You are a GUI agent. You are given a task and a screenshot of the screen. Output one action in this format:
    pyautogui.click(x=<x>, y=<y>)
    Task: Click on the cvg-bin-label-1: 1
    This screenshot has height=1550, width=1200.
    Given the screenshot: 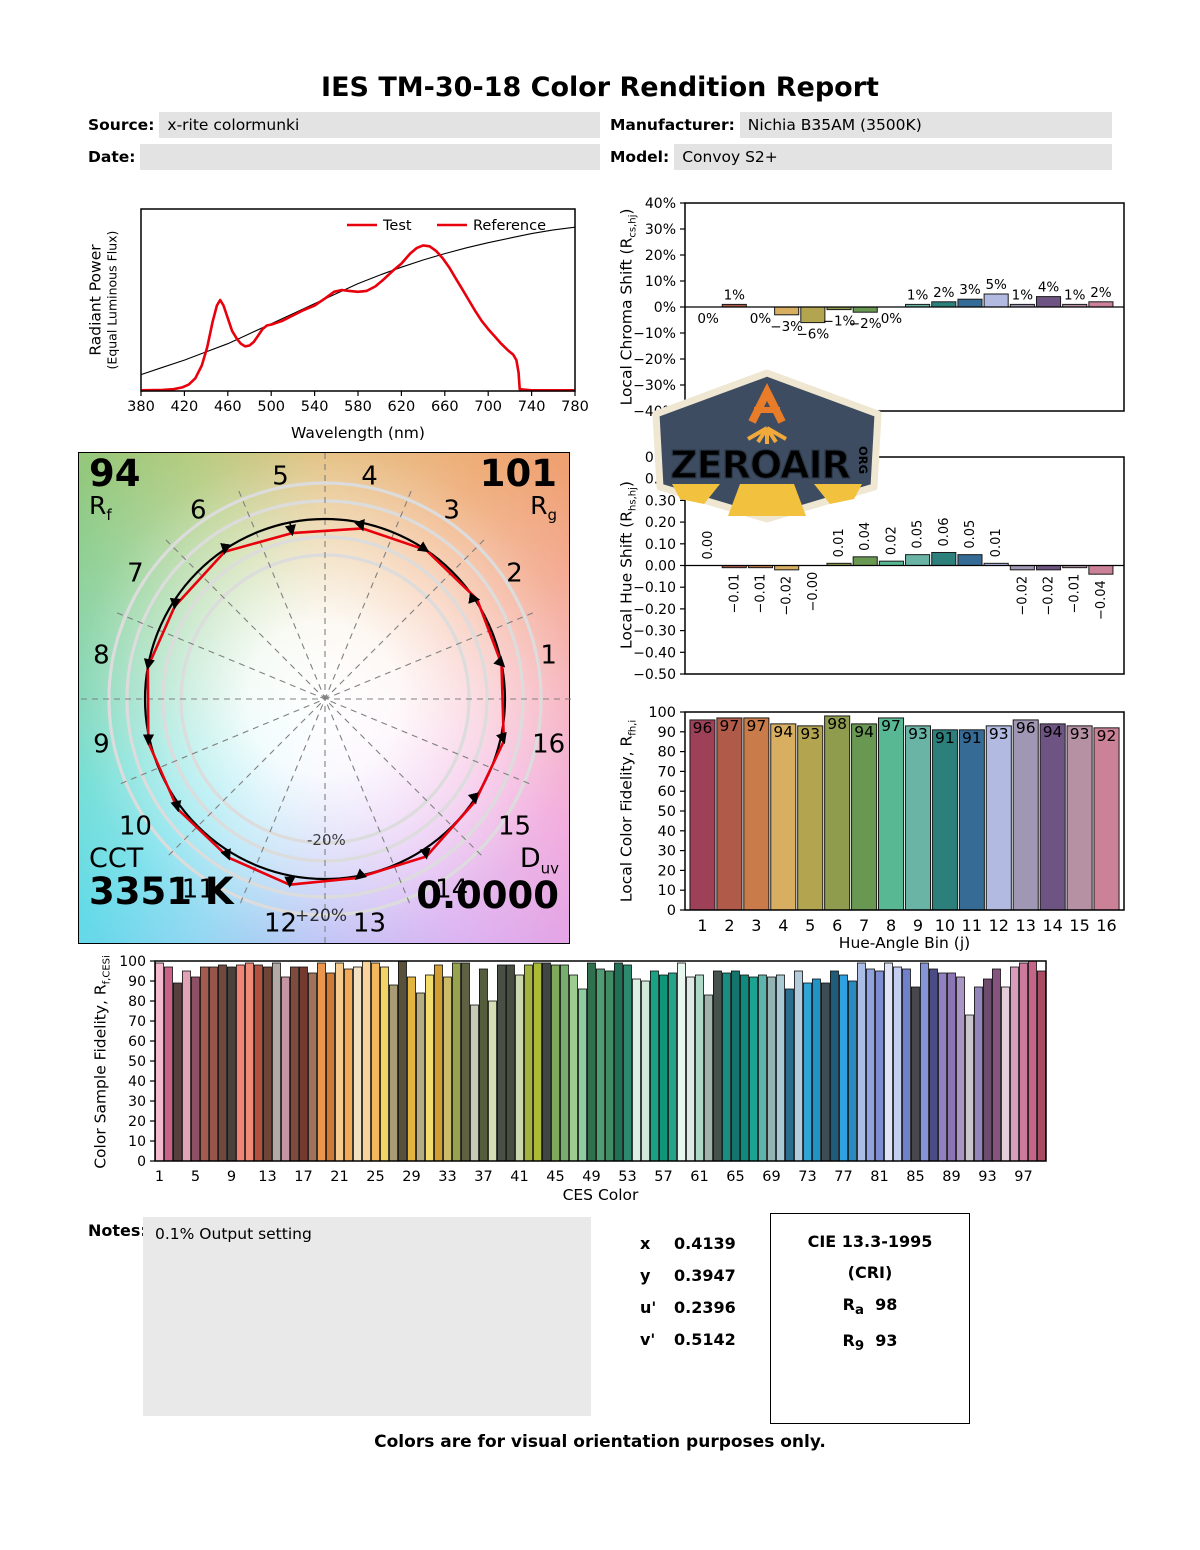 What is the action you would take?
    pyautogui.click(x=548, y=656)
    